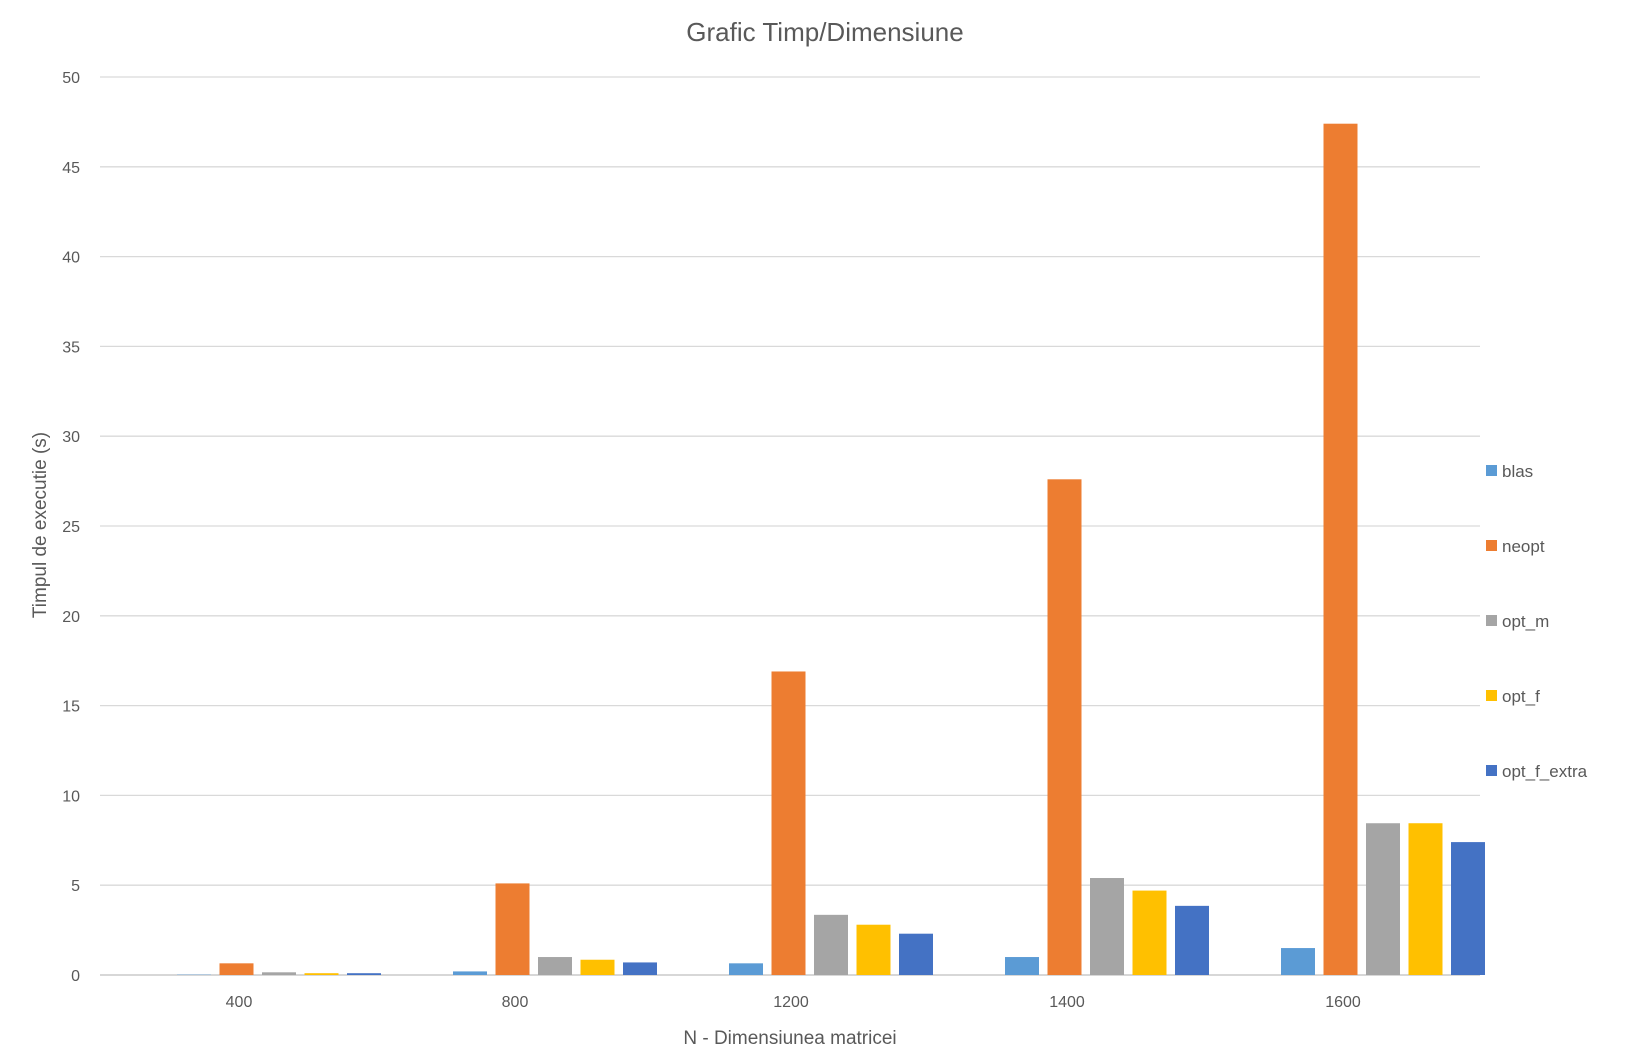  Describe the element at coordinates (1491, 770) in the screenshot. I see `legend-swatch-opt_f_extra` at that location.